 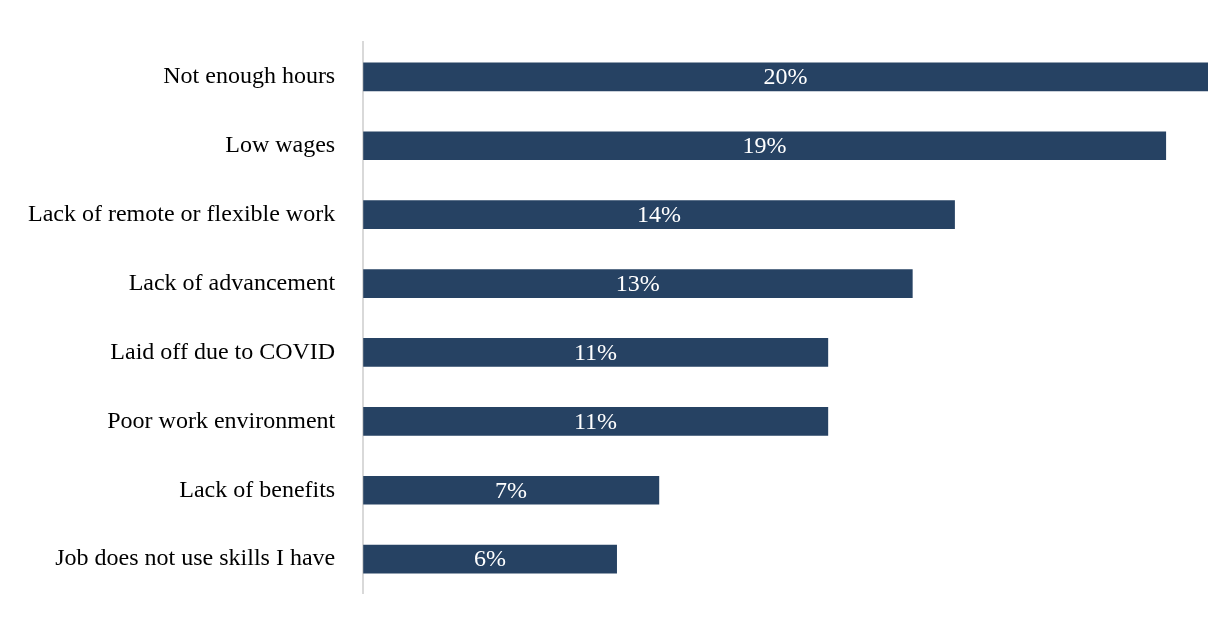 I want to click on data-label: 13%, so click(x=637, y=282).